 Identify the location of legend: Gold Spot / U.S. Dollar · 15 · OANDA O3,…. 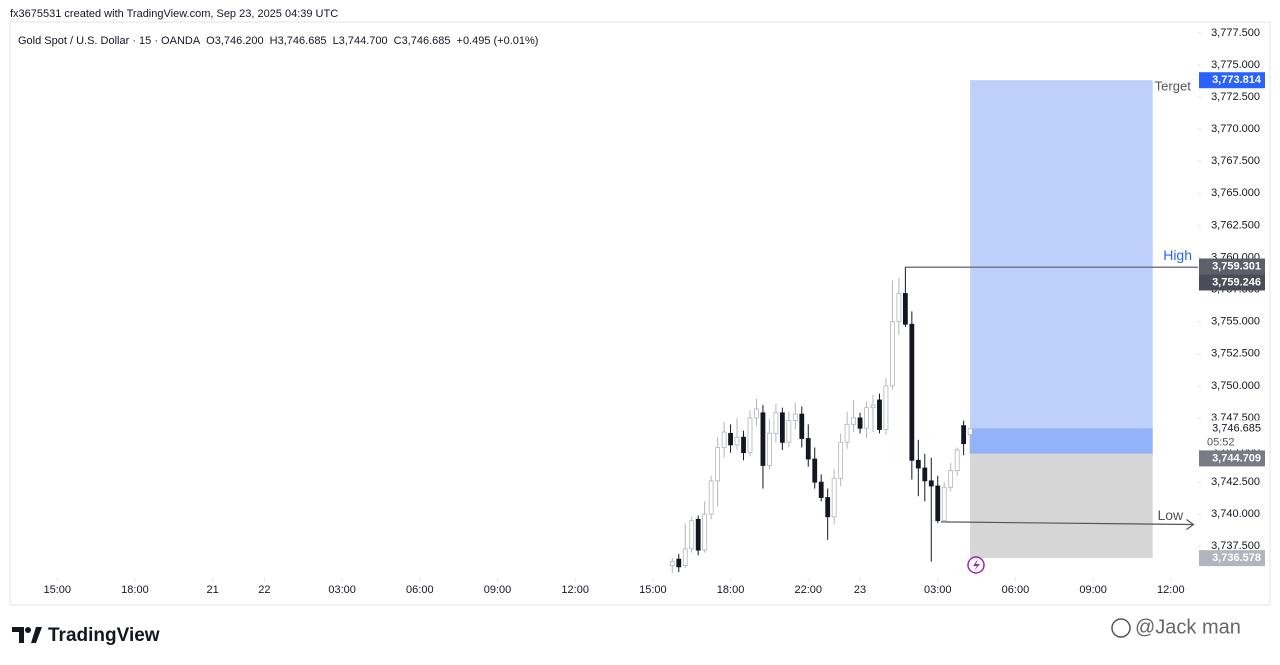
(278, 41).